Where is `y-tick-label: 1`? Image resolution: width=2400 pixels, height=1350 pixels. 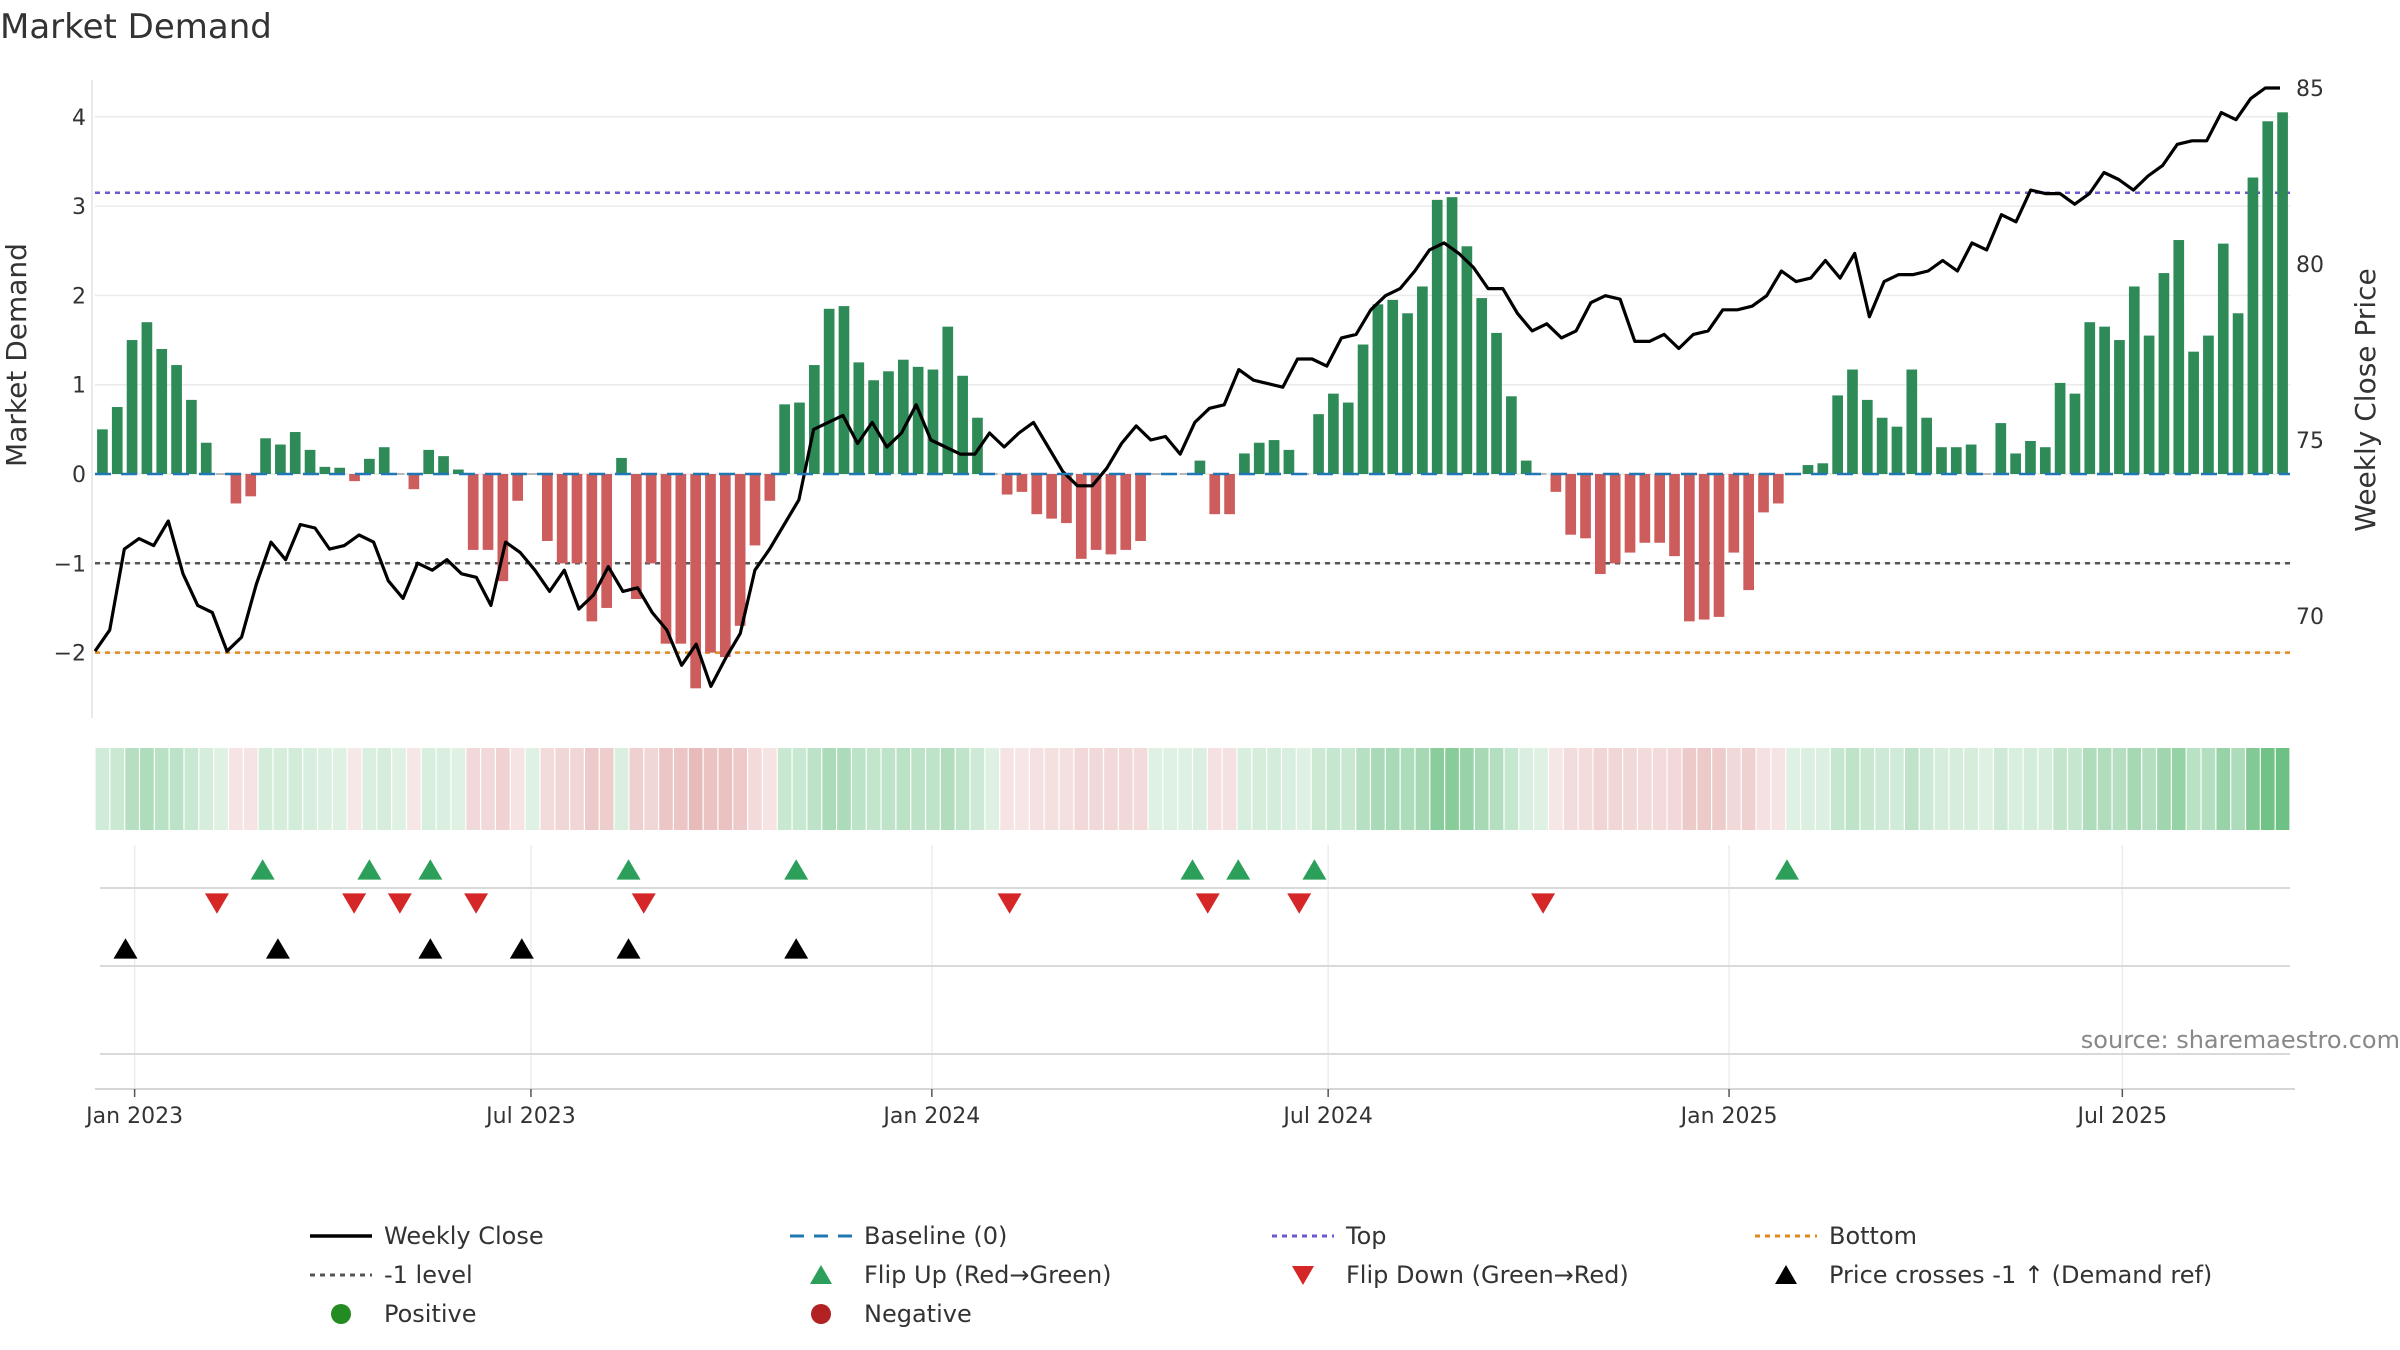 y-tick-label: 1 is located at coordinates (79, 386).